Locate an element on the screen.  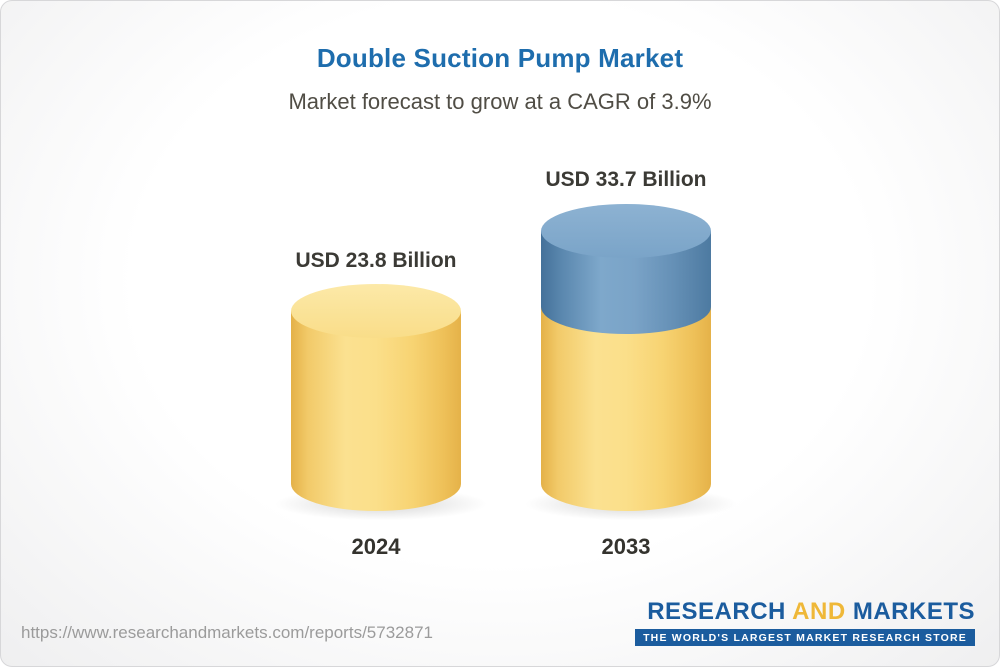
logo-word-markets: MARKETS is located at coordinates (913, 611).